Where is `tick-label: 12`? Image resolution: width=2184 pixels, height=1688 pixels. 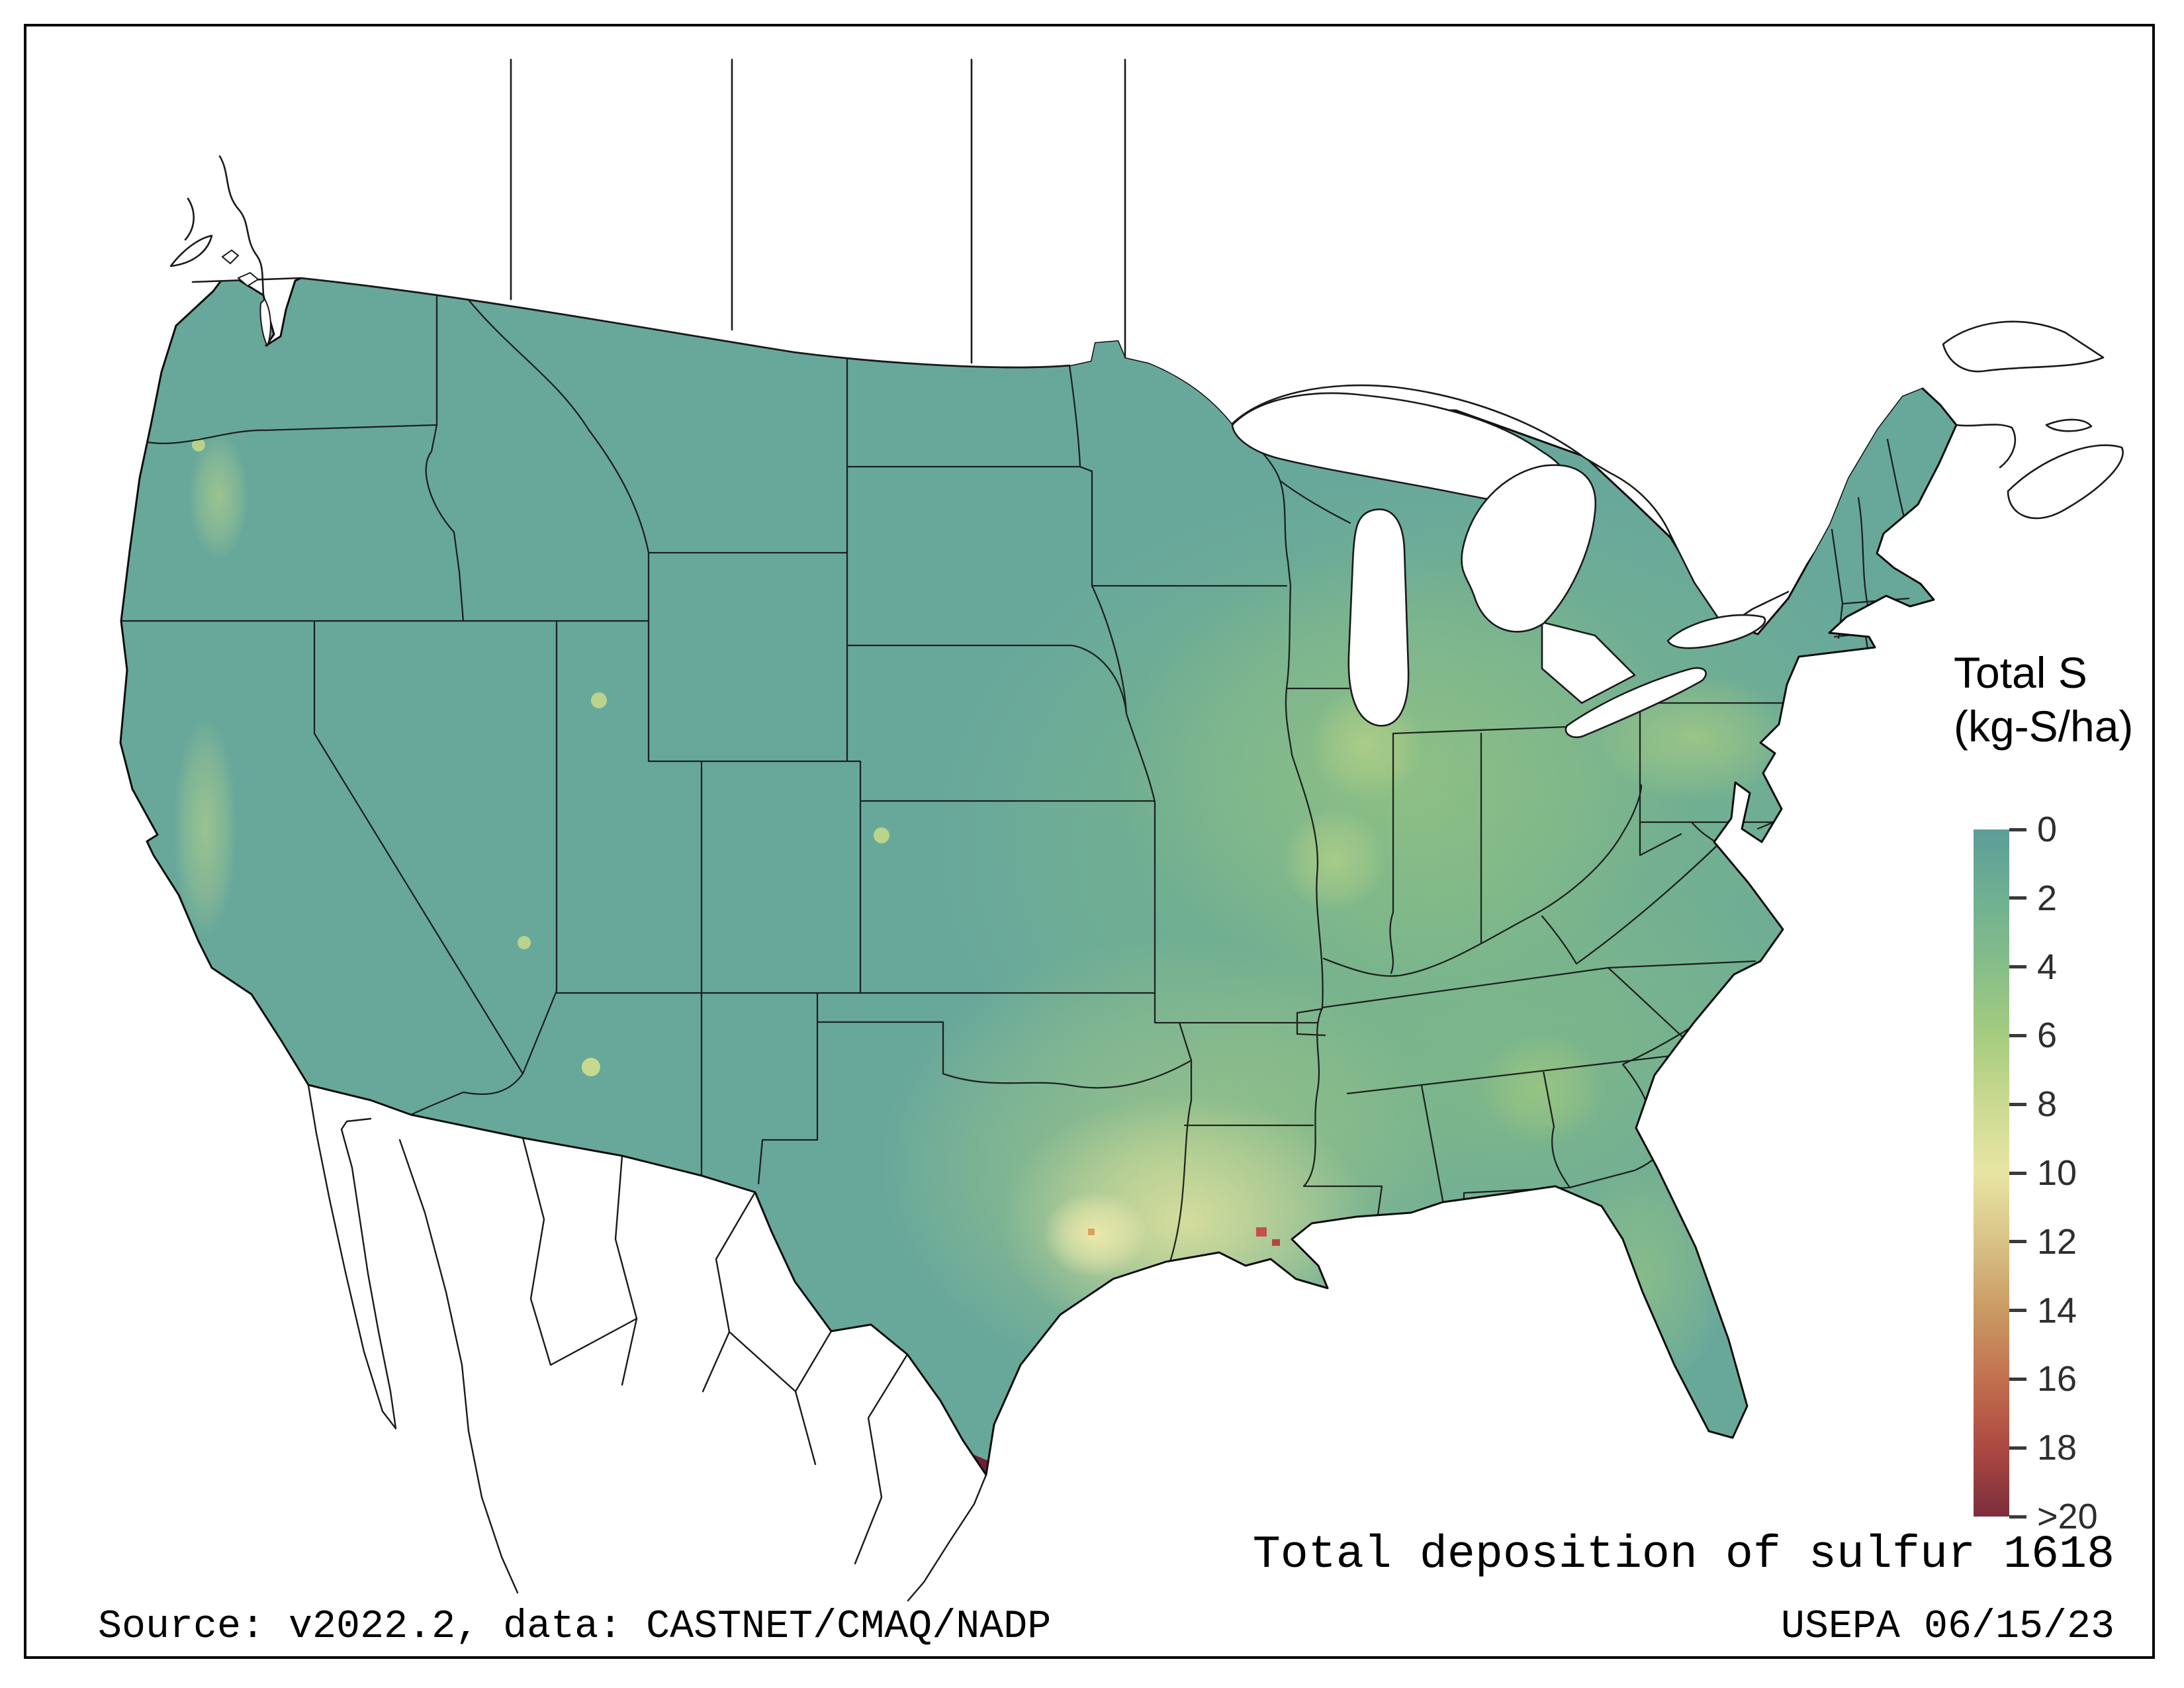
tick-label: 12 is located at coordinates (2057, 1241).